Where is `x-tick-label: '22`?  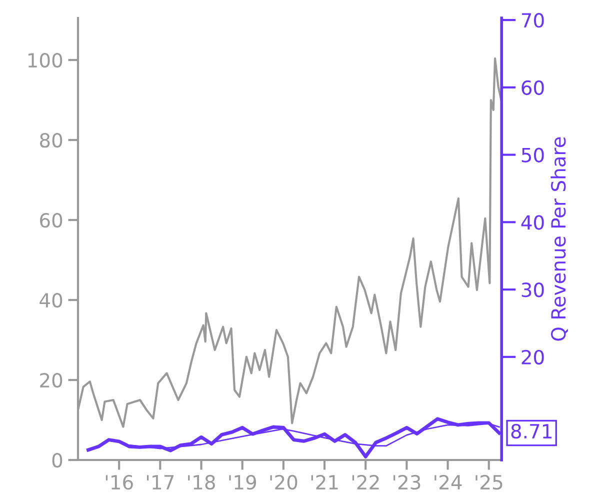
x-tick-label: '22 is located at coordinates (365, 482).